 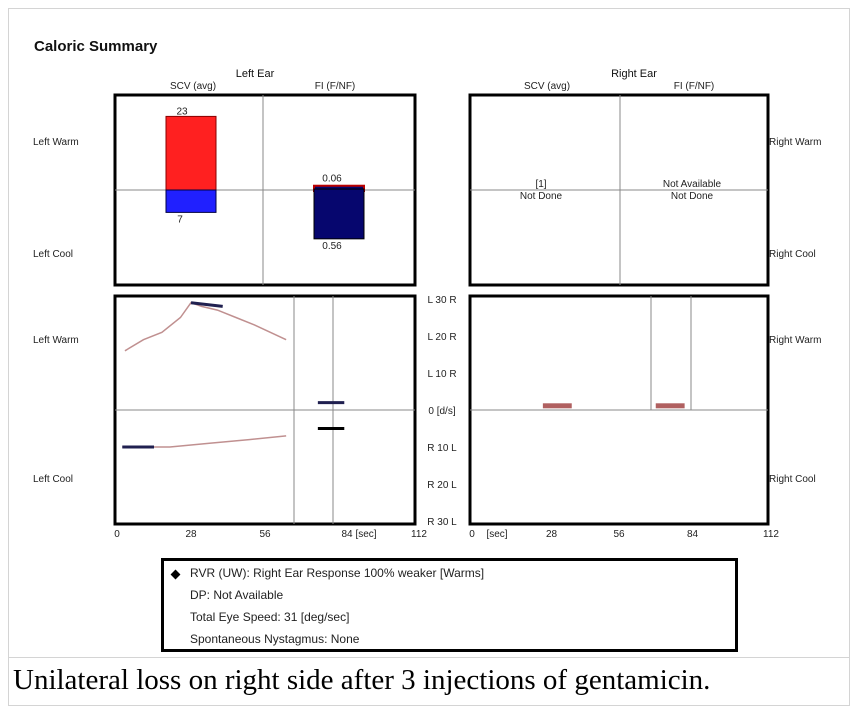 What do you see at coordinates (191, 153) in the screenshot?
I see `left-scv-warm-bar` at bounding box center [191, 153].